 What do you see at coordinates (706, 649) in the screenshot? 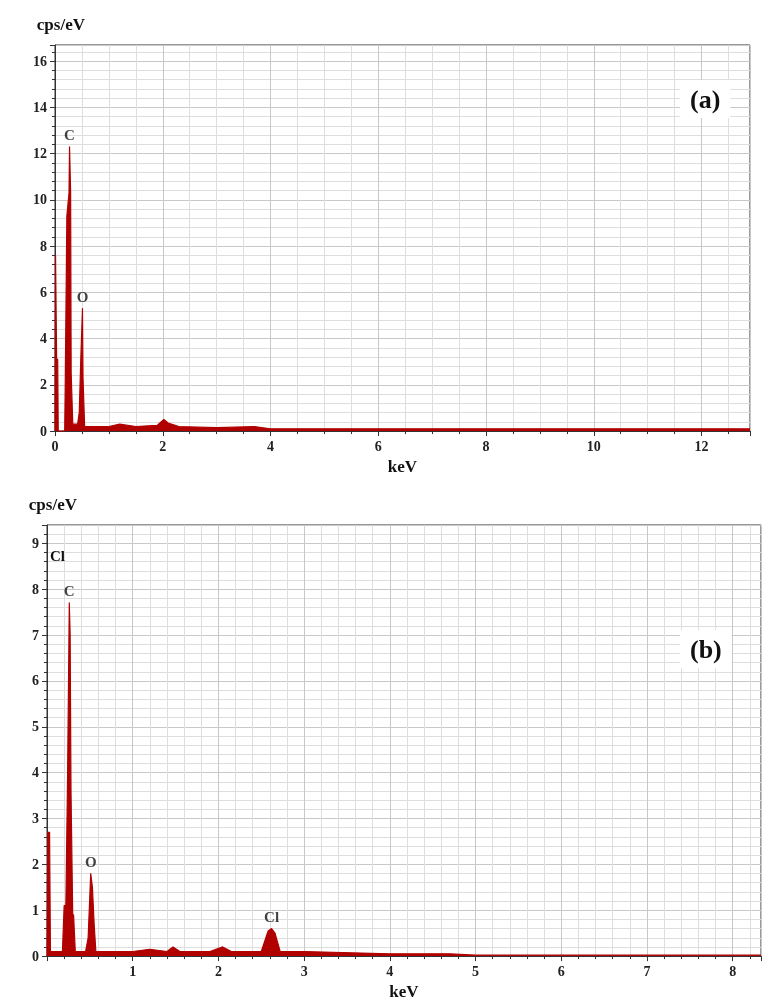
I see `annotation: (b)` at bounding box center [706, 649].